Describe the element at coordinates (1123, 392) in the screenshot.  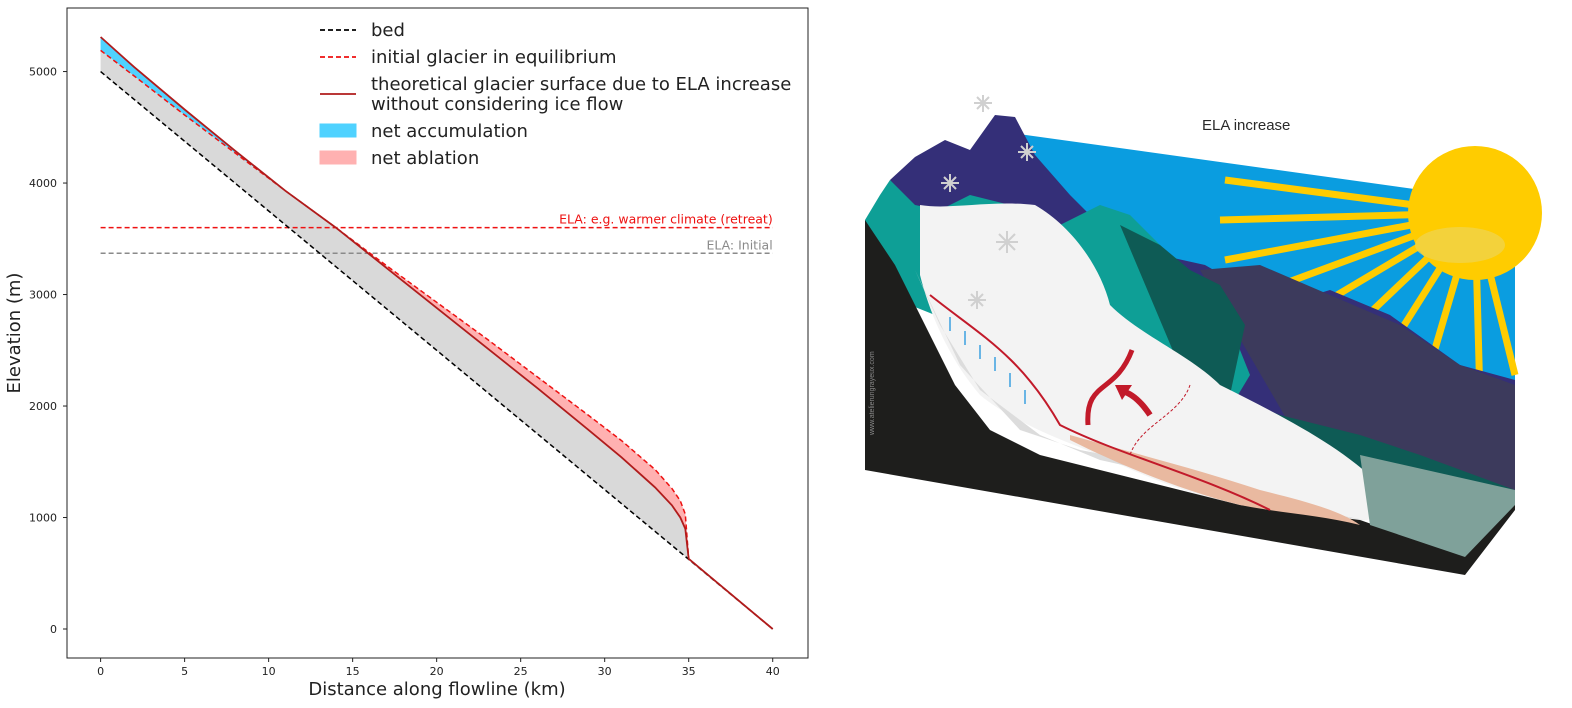
I see `arrow-head` at that location.